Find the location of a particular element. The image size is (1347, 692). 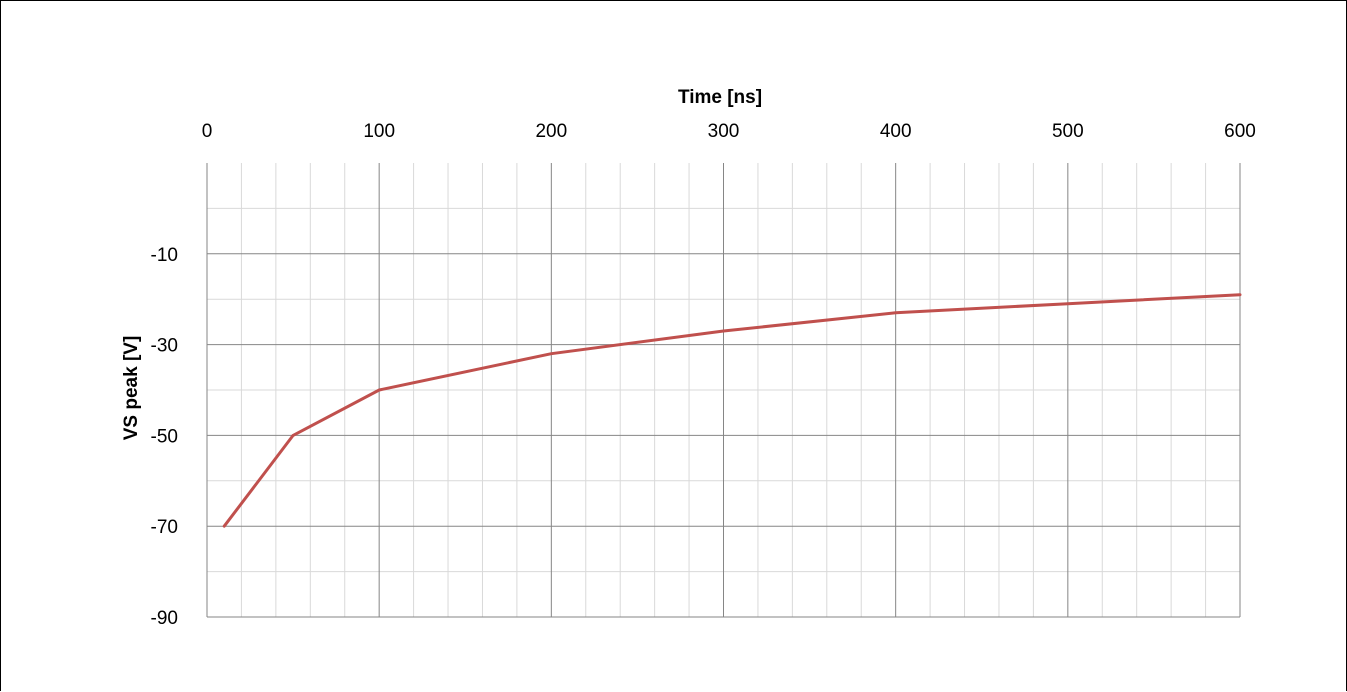

y-axis: -10 -30 -50 -70 -90 is located at coordinates (164, 437).